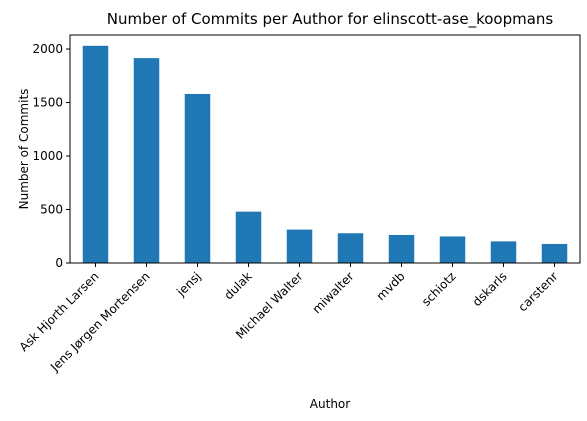 The image size is (587, 421). I want to click on x-tick-label: miwalter, so click(333, 292).